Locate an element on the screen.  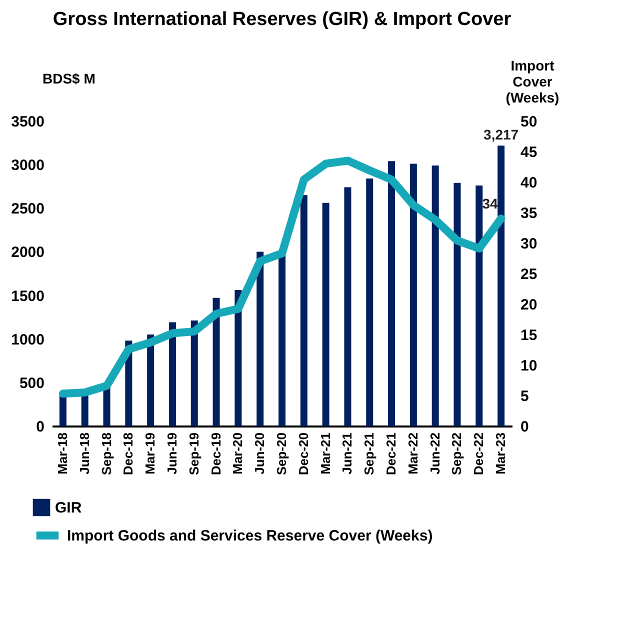
x-tick-label: Sep-18 is located at coordinates (106, 454).